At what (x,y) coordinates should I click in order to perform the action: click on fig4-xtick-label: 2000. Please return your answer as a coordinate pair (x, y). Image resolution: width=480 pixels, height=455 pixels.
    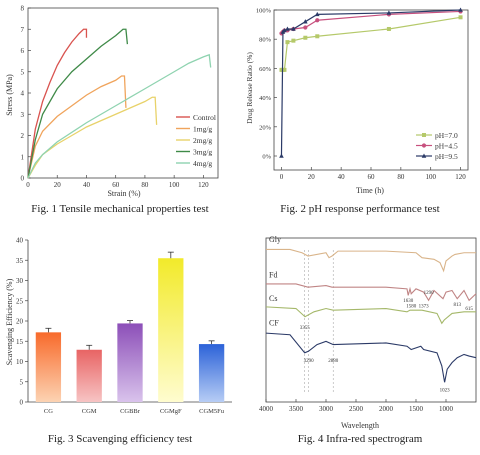
    Looking at the image, I should click on (386, 409).